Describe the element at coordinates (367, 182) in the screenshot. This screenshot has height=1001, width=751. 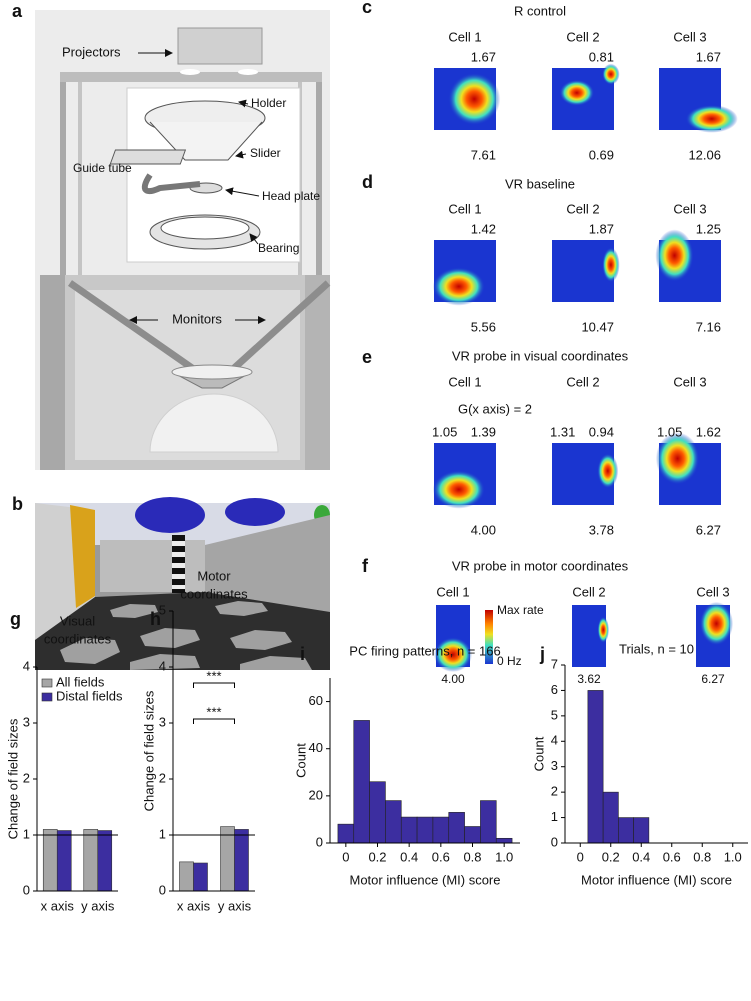
I see `panel-label: d` at that location.